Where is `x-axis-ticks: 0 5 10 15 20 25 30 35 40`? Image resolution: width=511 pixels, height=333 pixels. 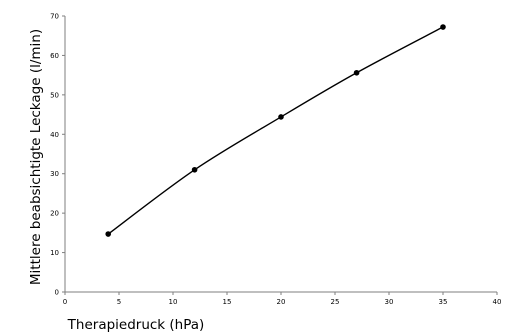 x-axis-ticks: 0 5 10 15 20 25 30 35 40 is located at coordinates (282, 299).